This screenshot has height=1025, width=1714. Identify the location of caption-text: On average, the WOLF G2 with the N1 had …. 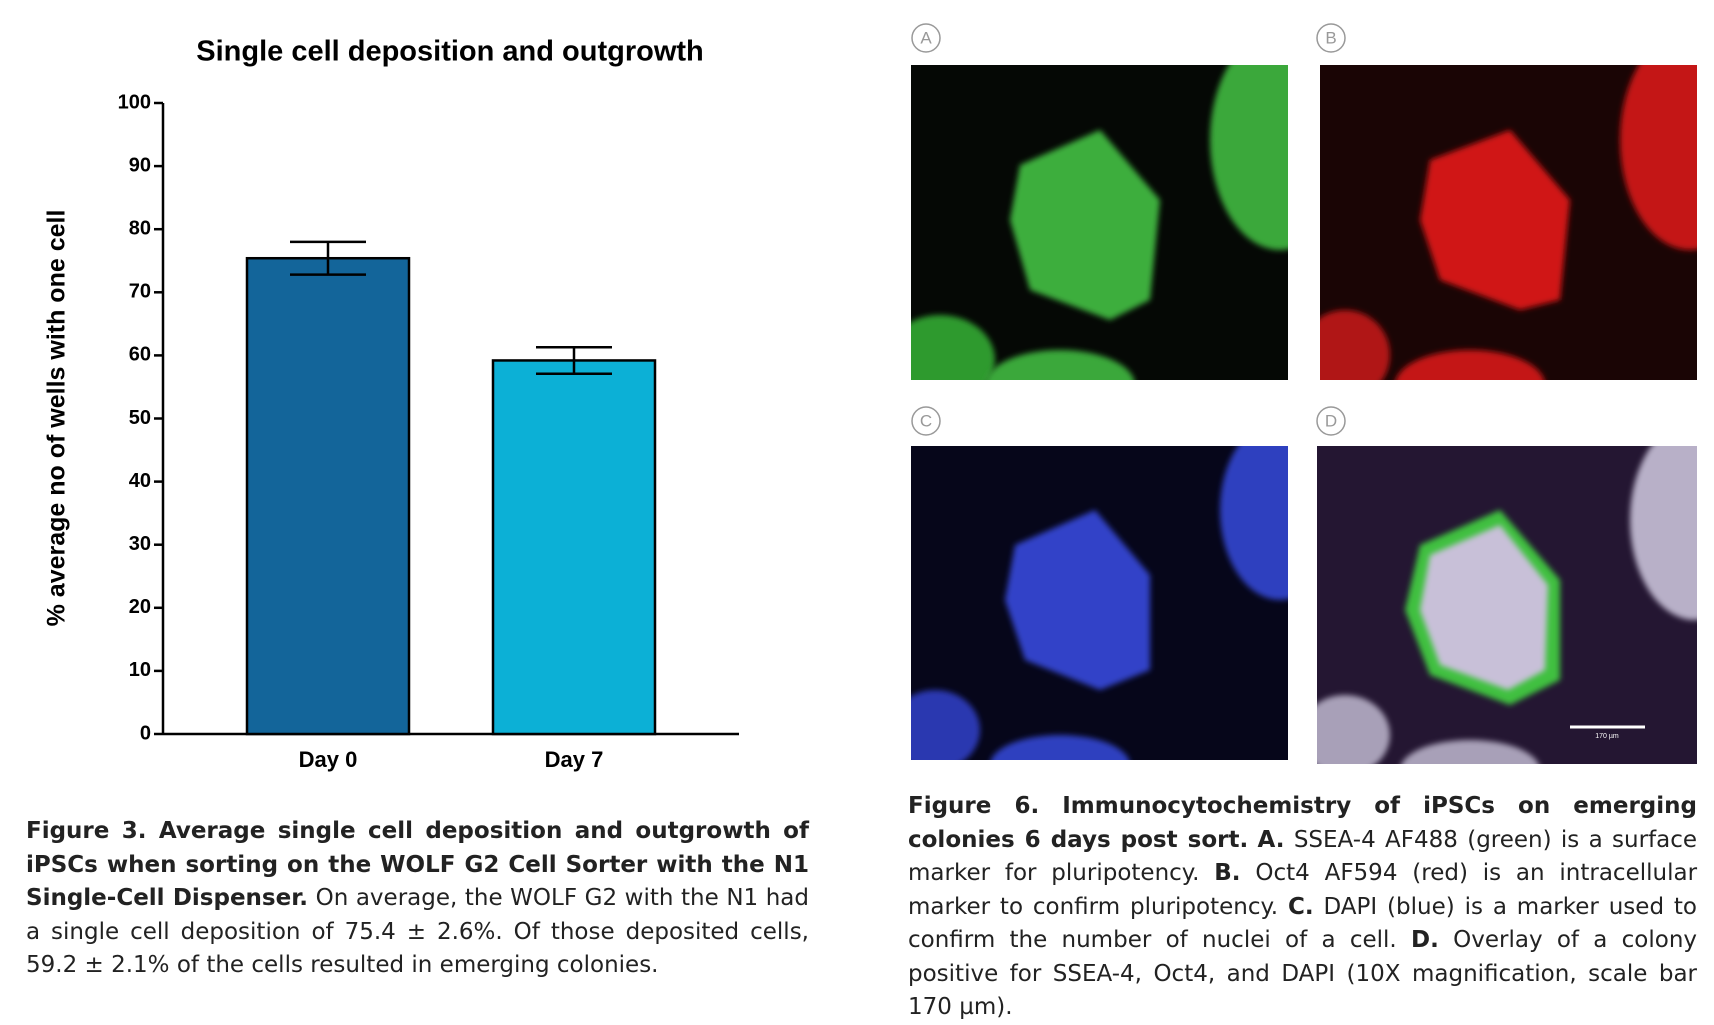
(417, 931).